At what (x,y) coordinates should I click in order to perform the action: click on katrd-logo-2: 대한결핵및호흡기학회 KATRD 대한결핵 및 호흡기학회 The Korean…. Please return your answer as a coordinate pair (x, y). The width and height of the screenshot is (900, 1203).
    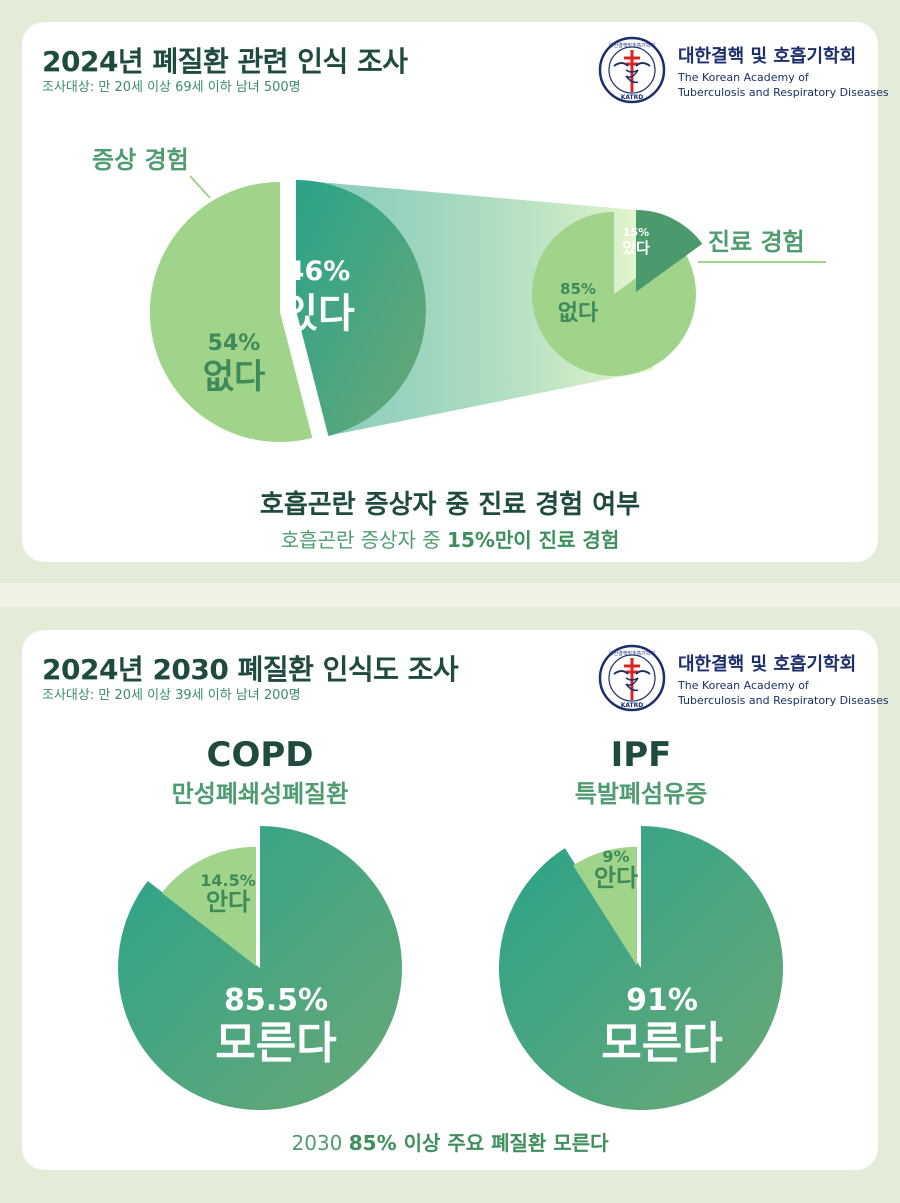
    Looking at the image, I should click on (743, 679).